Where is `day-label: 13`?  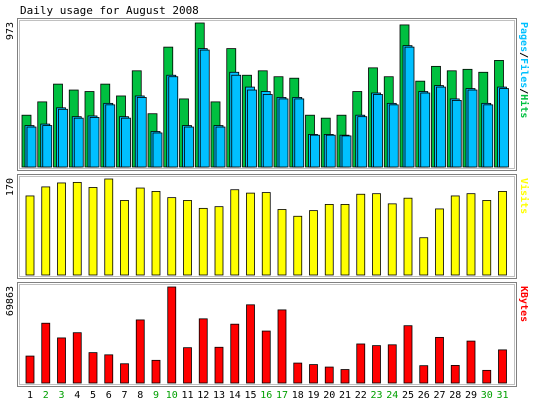 day-label: 13 is located at coordinates (219, 395).